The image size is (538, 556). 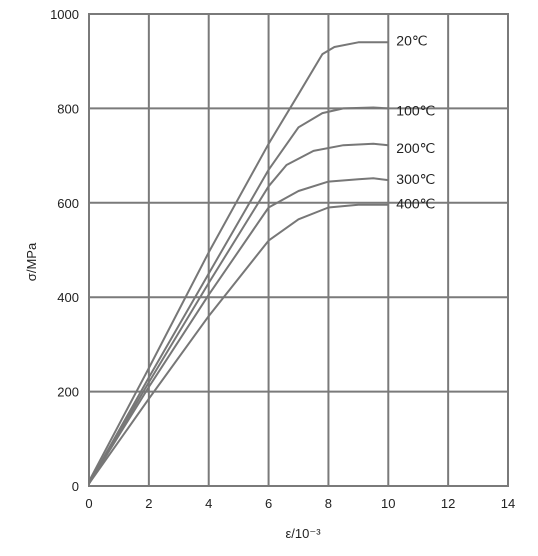 I want to click on y-tick-label: 0, so click(x=75, y=486).